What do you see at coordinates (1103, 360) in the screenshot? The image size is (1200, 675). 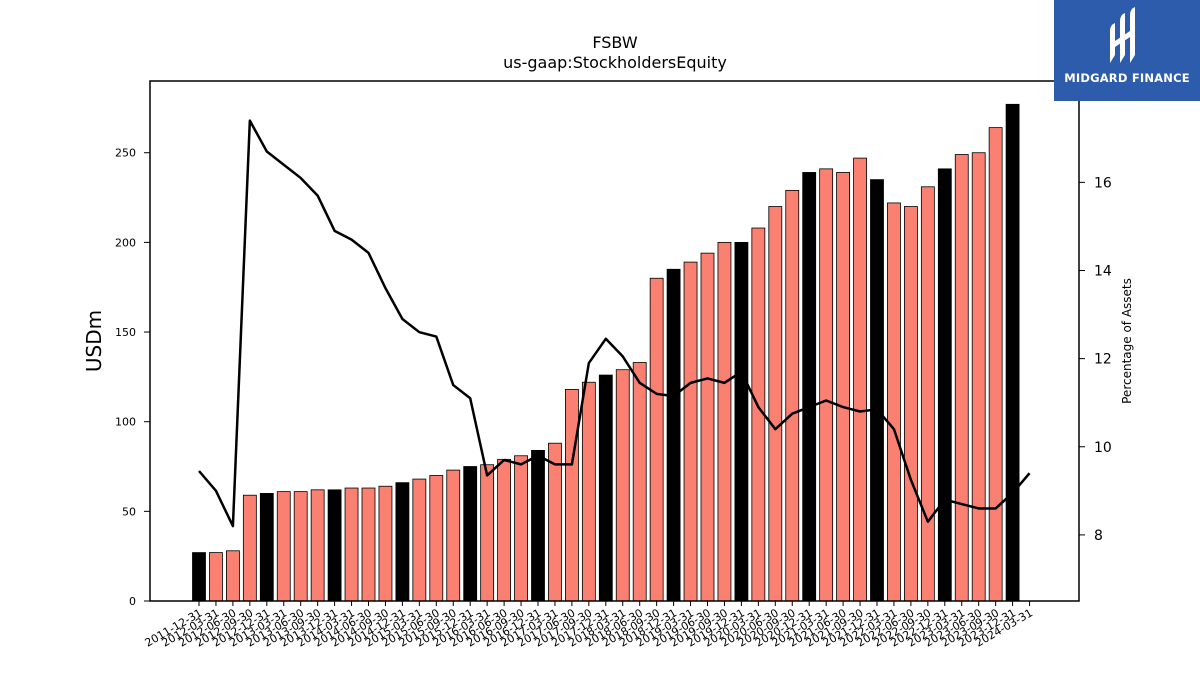 I see `y2-tick-label: 12` at bounding box center [1103, 360].